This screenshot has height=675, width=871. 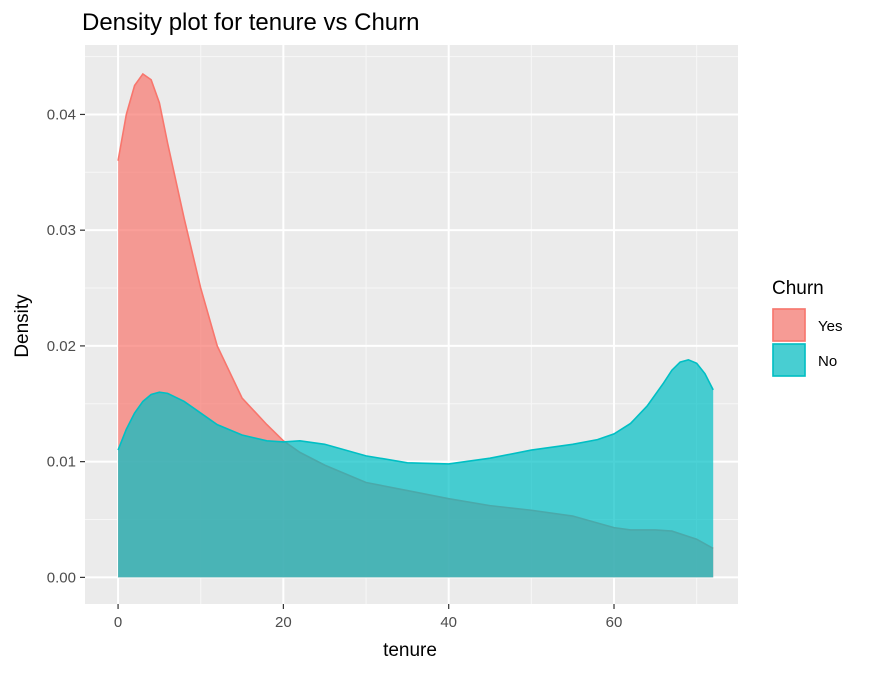 I want to click on legend: Churn Yes No, so click(x=807, y=327).